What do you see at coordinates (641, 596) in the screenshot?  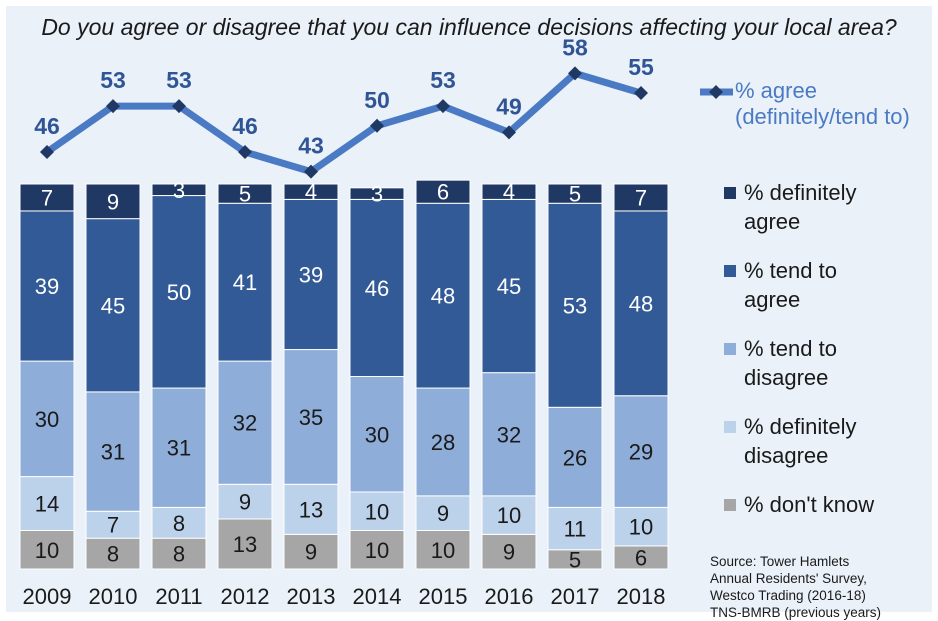 I see `x-tick-label: 2018` at bounding box center [641, 596].